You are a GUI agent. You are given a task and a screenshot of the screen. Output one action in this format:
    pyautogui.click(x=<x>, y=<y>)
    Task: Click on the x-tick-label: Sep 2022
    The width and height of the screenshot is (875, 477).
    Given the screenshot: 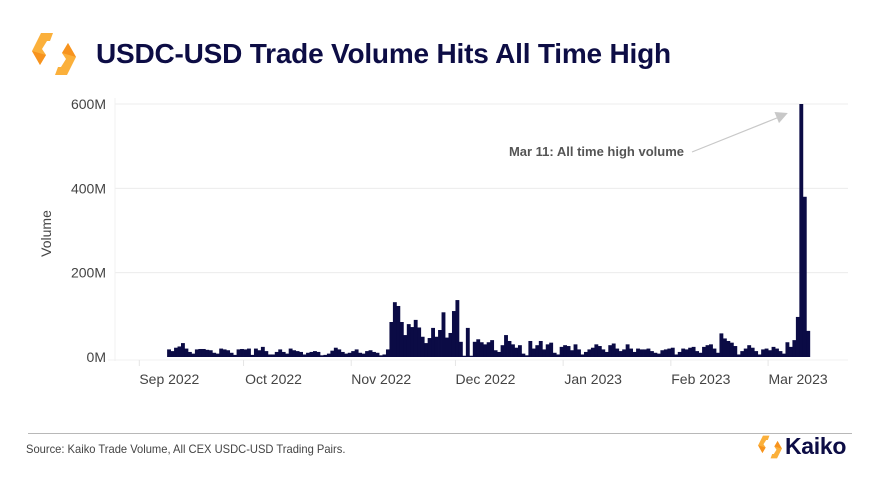 What is the action you would take?
    pyautogui.click(x=169, y=379)
    